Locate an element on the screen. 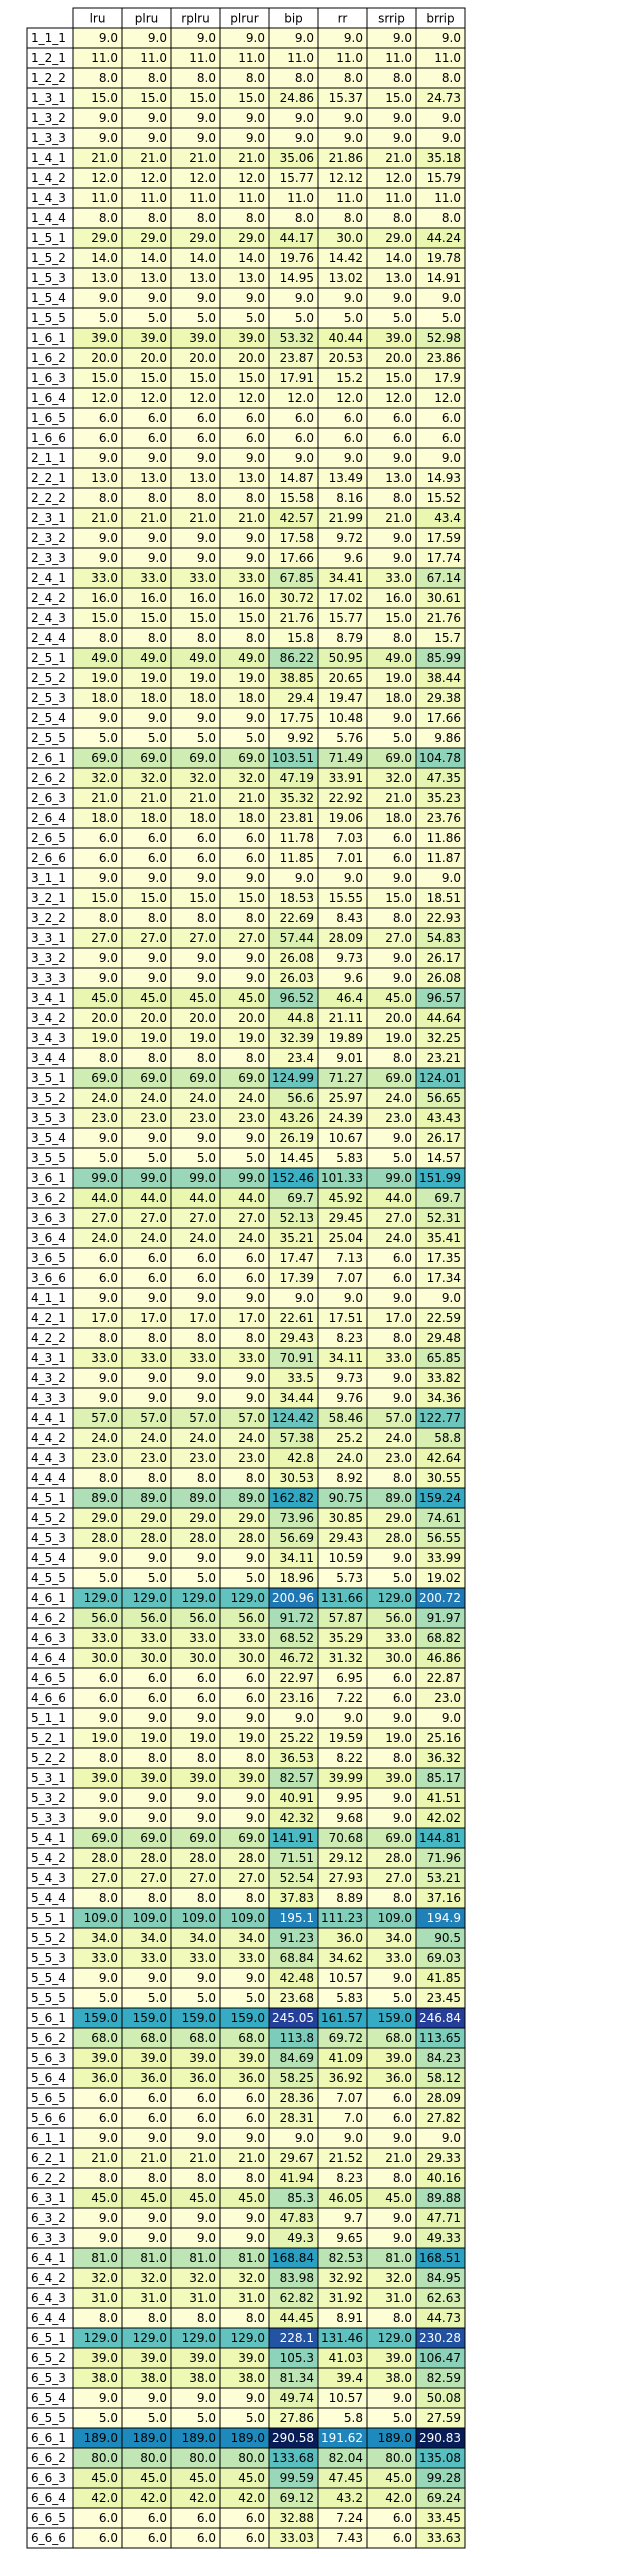  heatmap-cell-value: 5.76 is located at coordinates (349, 738).